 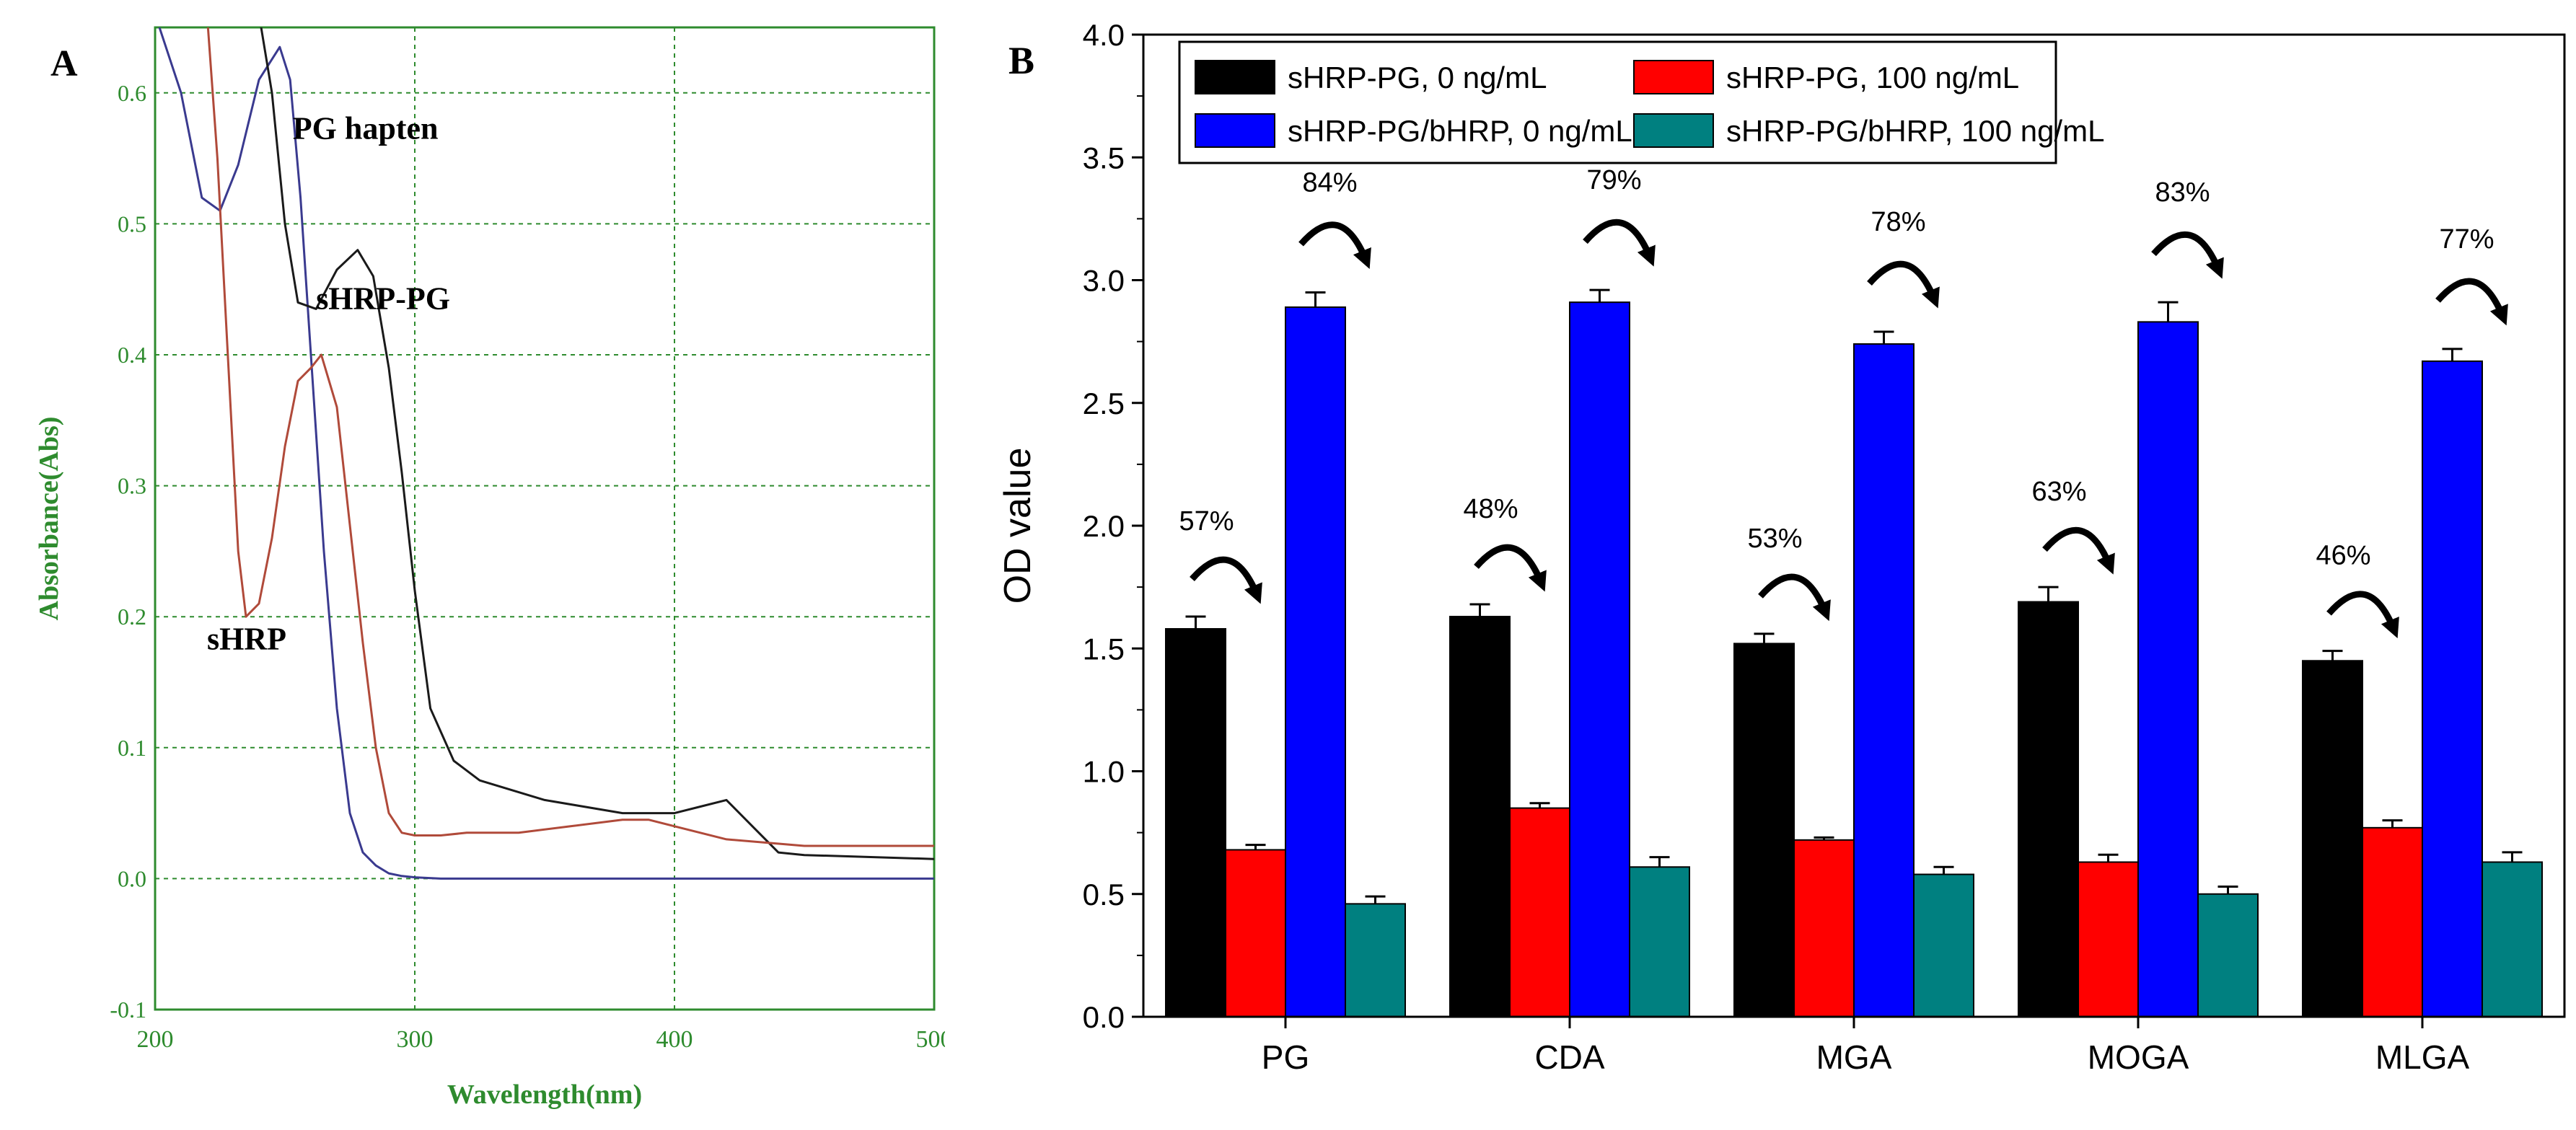 What do you see at coordinates (1104, 158) in the screenshot?
I see `panel-b-y-tick-label: 3.5` at bounding box center [1104, 158].